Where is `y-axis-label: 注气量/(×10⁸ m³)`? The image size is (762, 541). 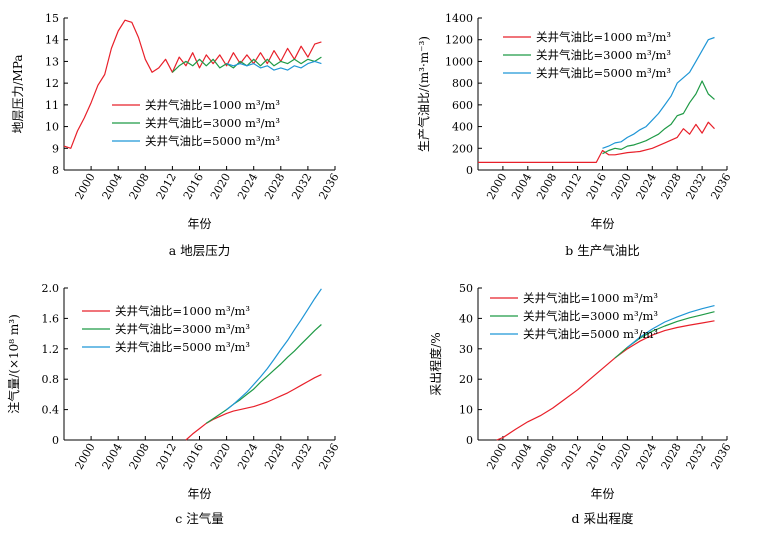
y-axis-label: 注气量/(×10⁸ m³) is located at coordinates (13, 364).